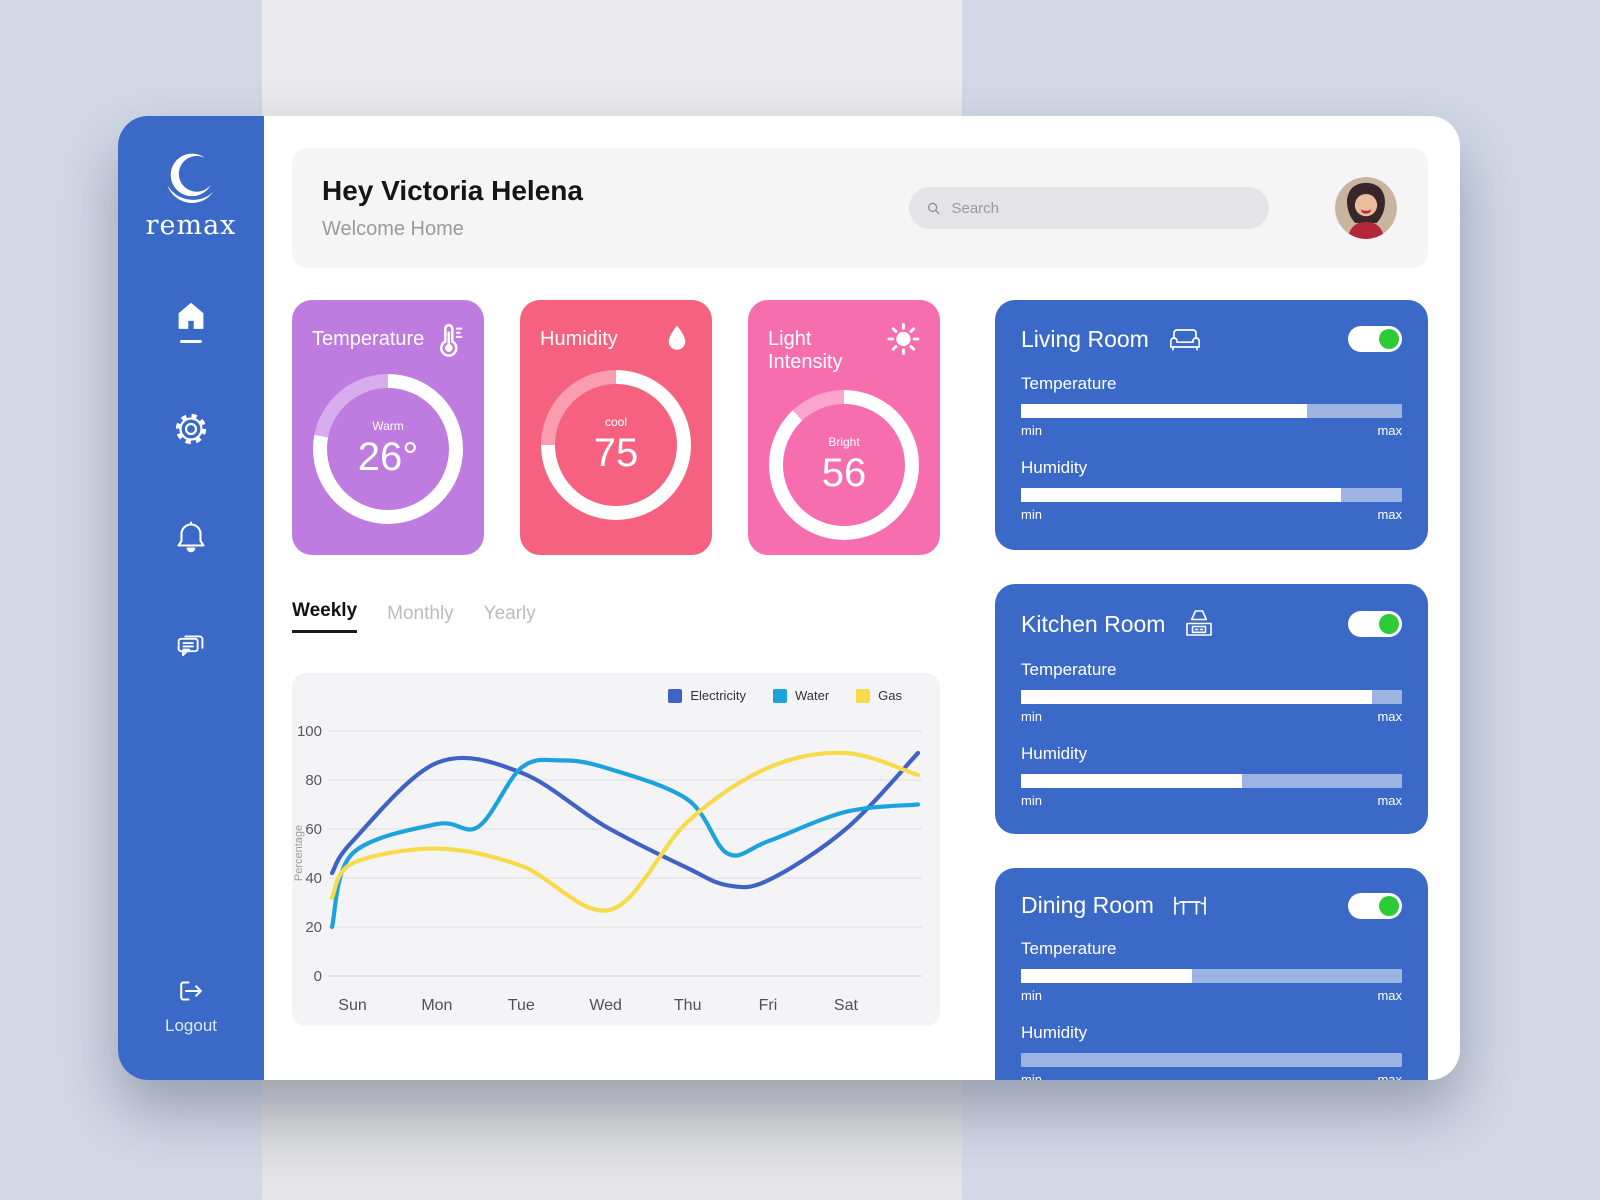 The height and width of the screenshot is (1200, 1600). What do you see at coordinates (1087, 905) in the screenshot?
I see `room-name: Dining Room` at bounding box center [1087, 905].